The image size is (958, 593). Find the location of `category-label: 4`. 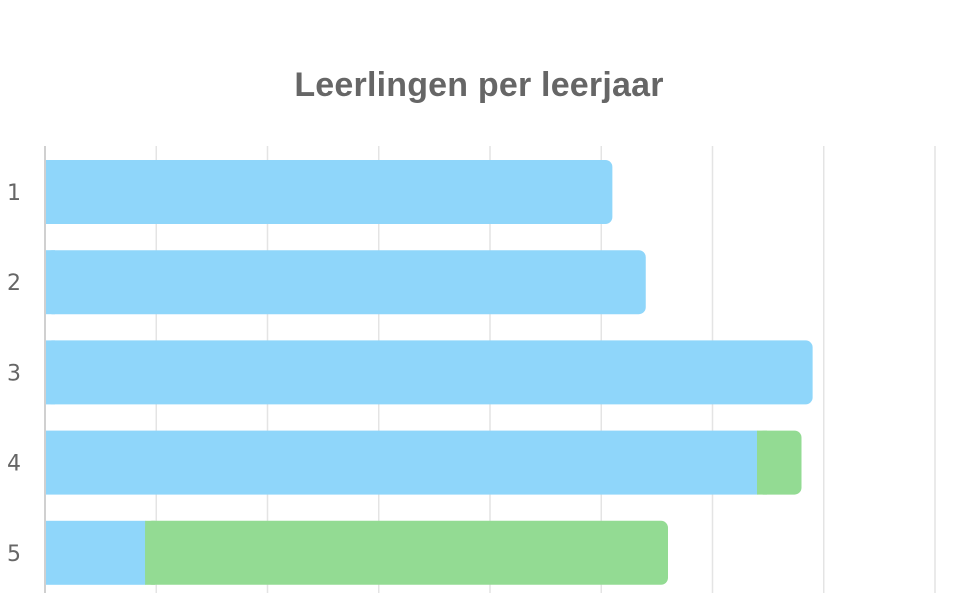

category-label: 4 is located at coordinates (14, 464).